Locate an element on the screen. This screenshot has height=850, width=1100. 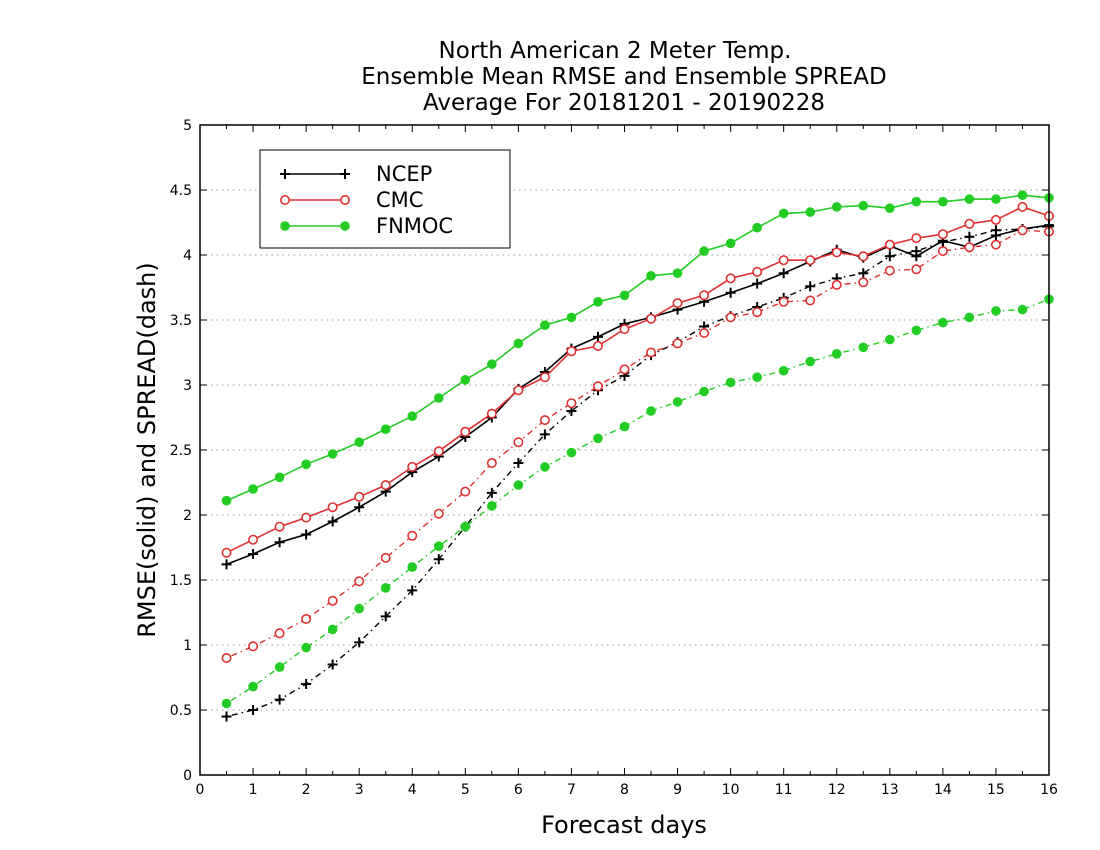
ncep-rmse-point is located at coordinates (730, 292).